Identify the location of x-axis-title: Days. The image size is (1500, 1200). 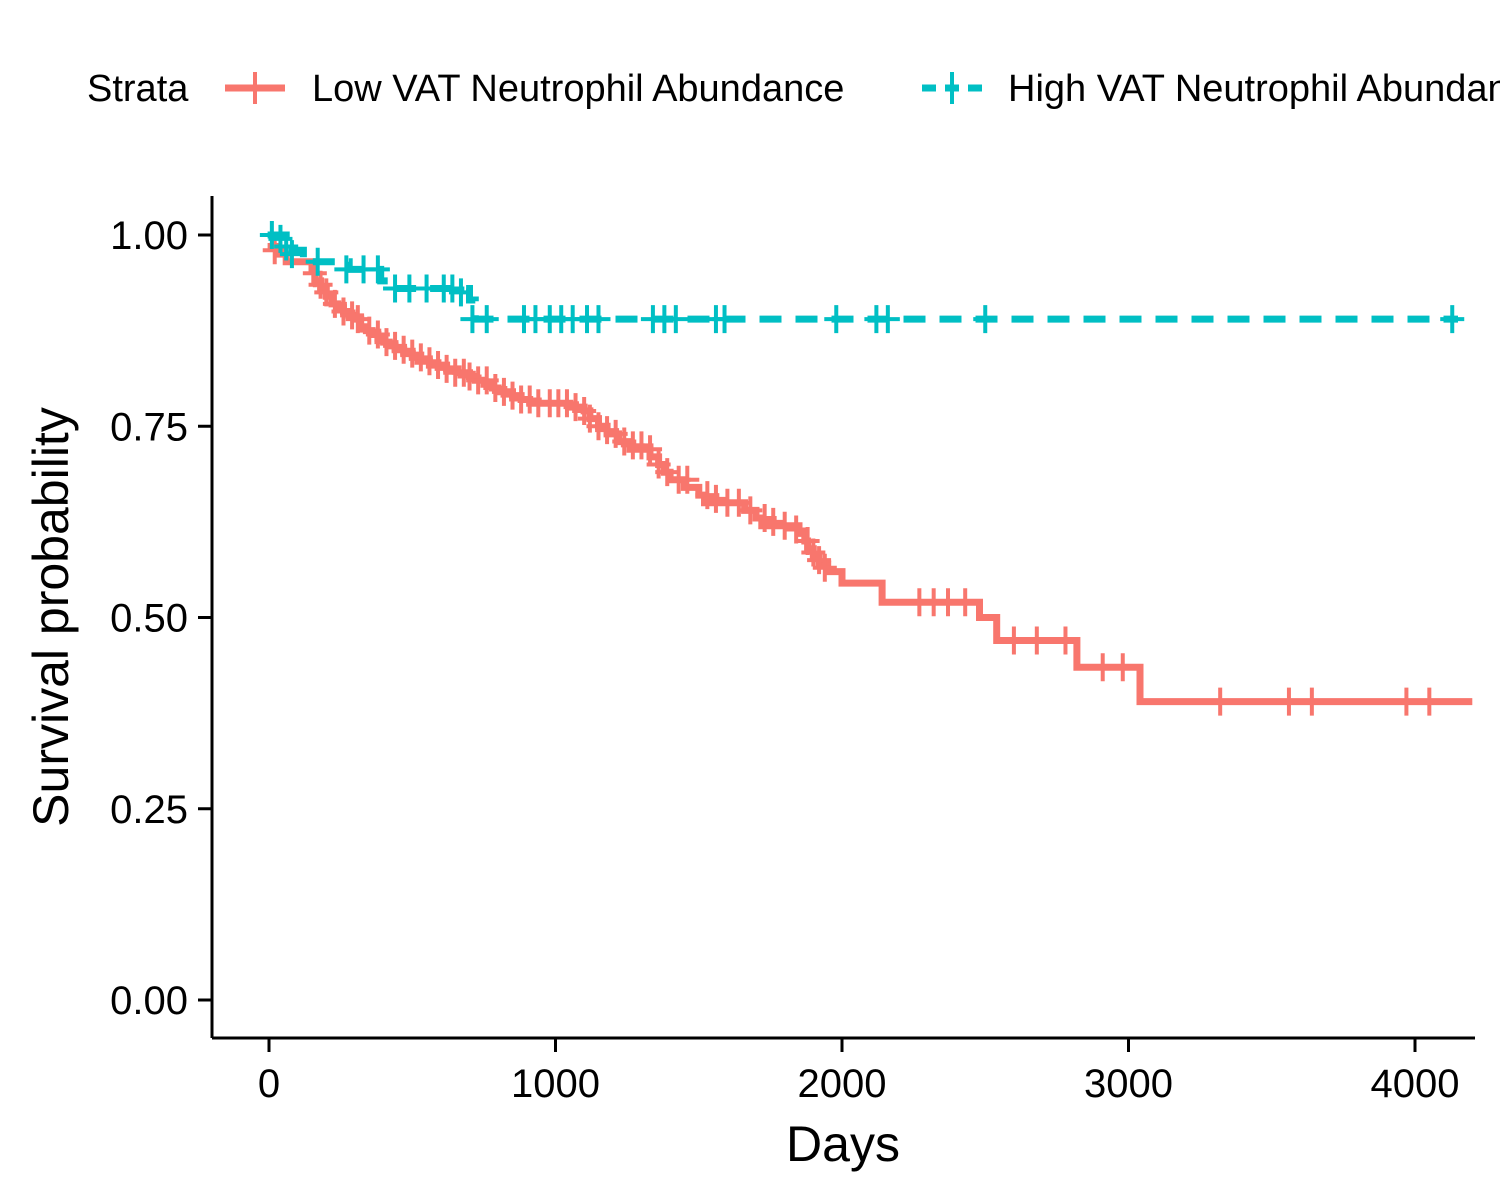
(843, 1144).